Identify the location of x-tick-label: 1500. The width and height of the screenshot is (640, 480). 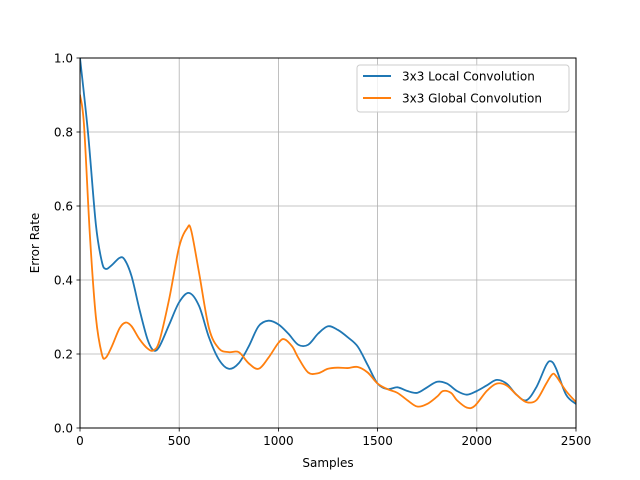
(377, 441).